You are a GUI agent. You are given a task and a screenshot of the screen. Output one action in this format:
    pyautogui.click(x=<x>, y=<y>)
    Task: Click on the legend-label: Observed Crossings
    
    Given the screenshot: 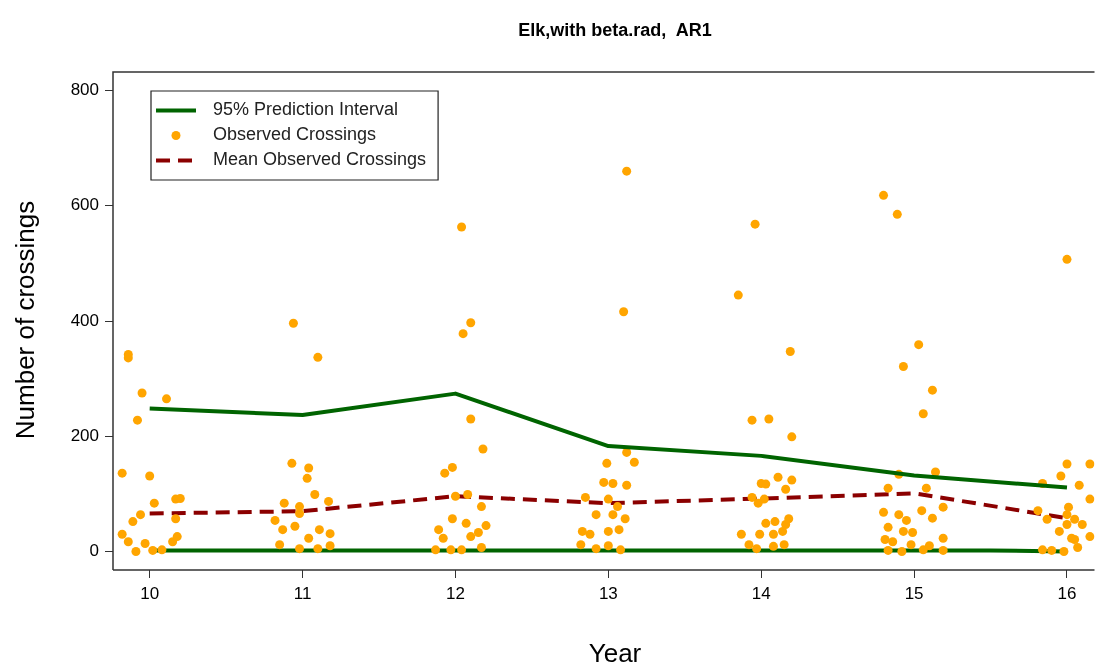 What is the action you would take?
    pyautogui.click(x=295, y=134)
    